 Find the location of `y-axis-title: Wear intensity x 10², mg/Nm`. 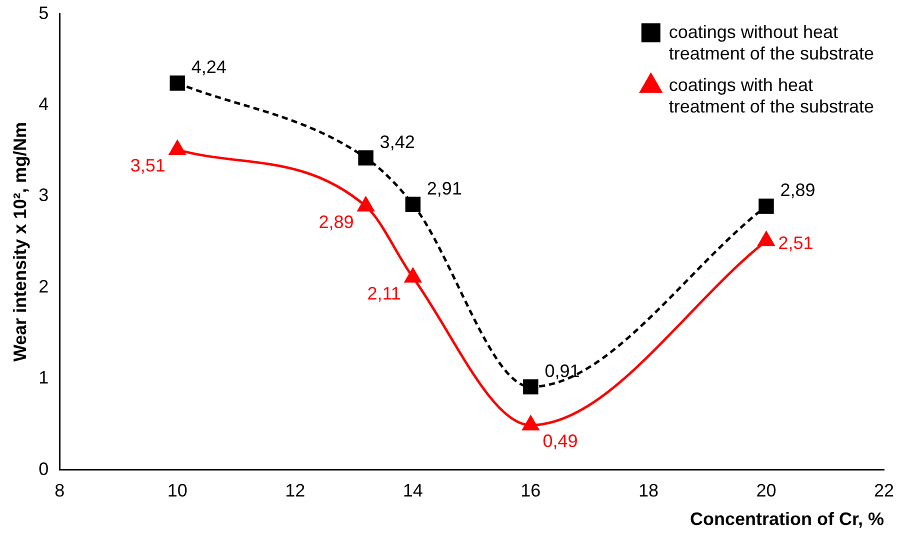

y-axis-title: Wear intensity x 10², mg/Nm is located at coordinates (20, 242).